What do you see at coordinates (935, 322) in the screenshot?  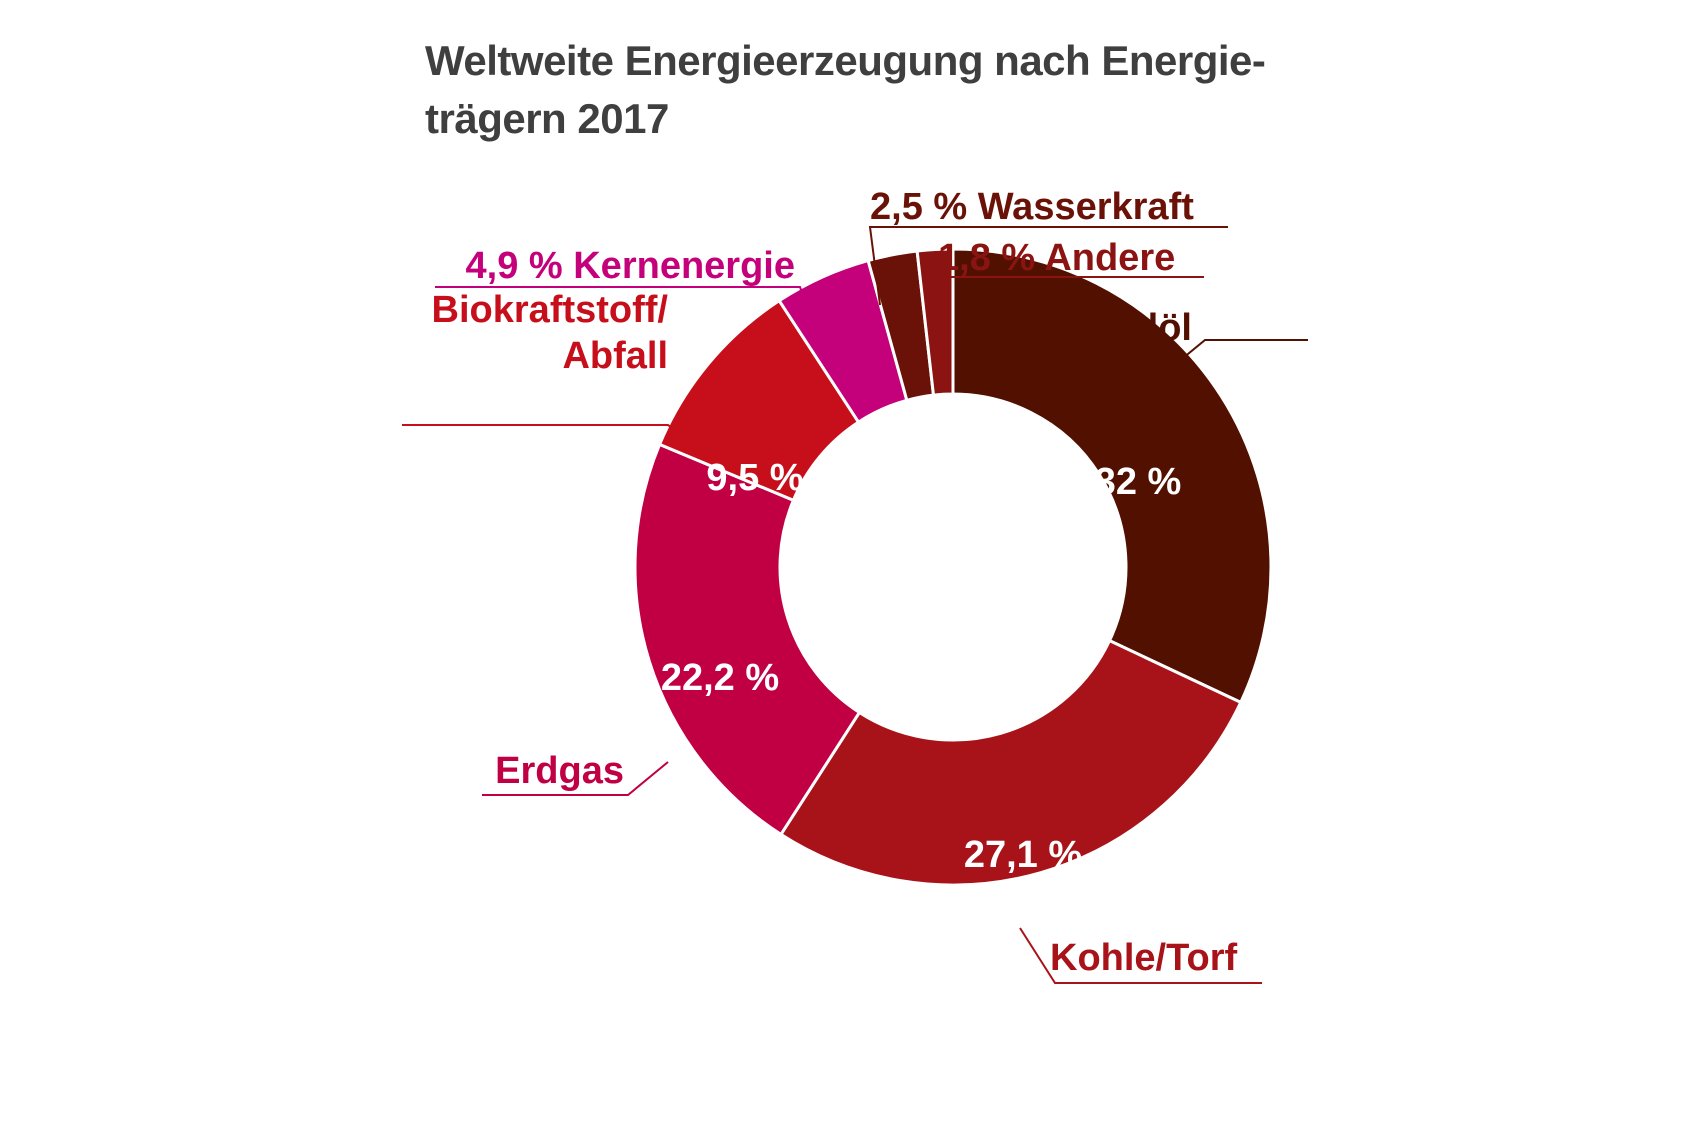 I see `slice-andere` at bounding box center [935, 322].